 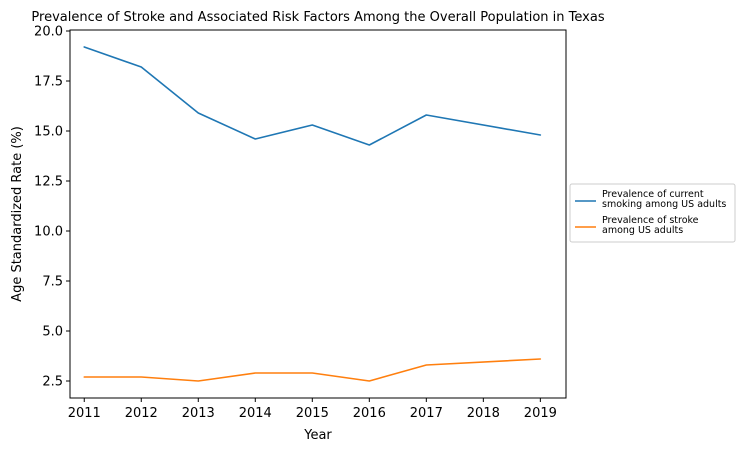 What do you see at coordinates (642, 230) in the screenshot?
I see `legend-label-1: among US adults` at bounding box center [642, 230].